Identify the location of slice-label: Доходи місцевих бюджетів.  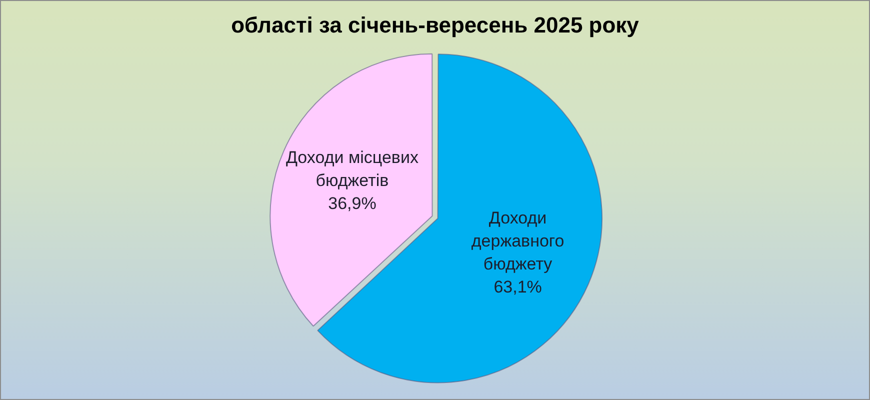
(352, 169).